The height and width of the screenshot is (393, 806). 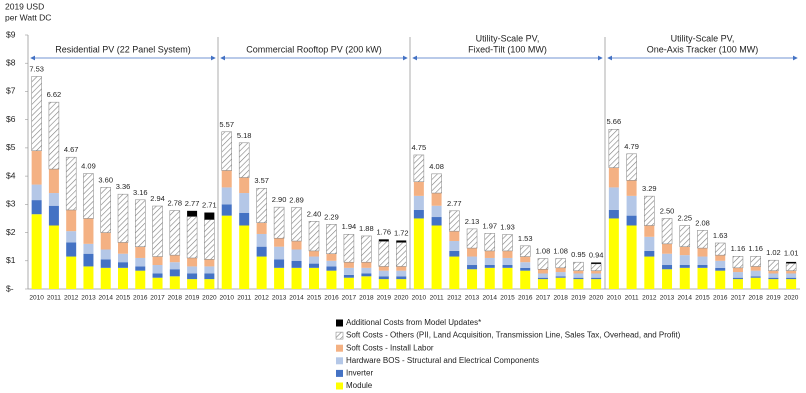 I want to click on x-tick-label: 2011, so click(x=437, y=298).